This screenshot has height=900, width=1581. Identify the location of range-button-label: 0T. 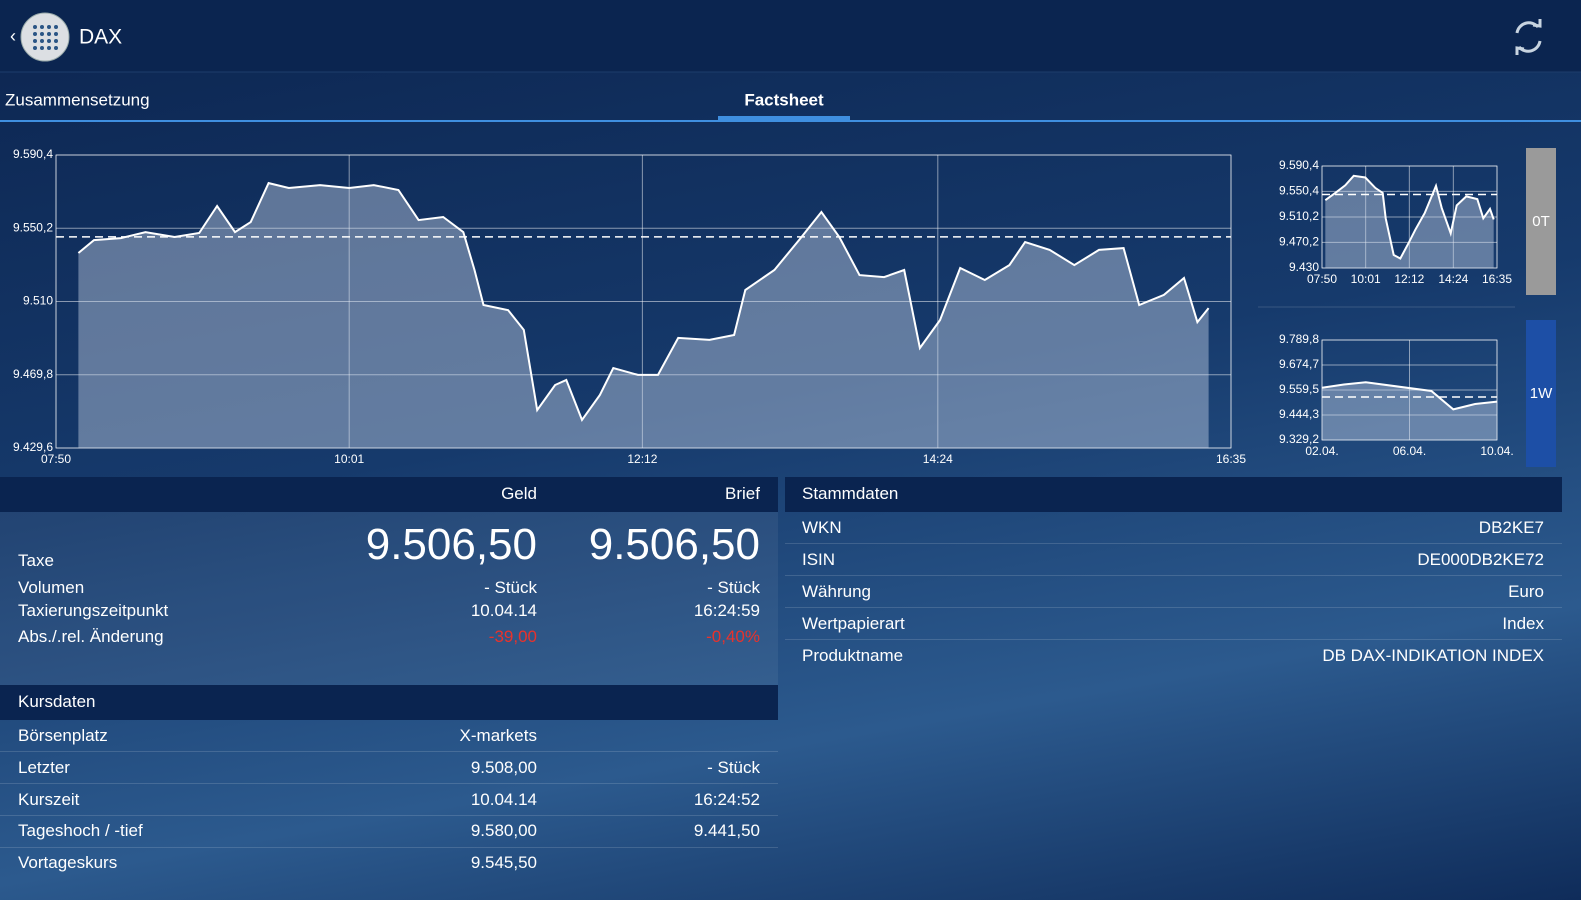
(1541, 221).